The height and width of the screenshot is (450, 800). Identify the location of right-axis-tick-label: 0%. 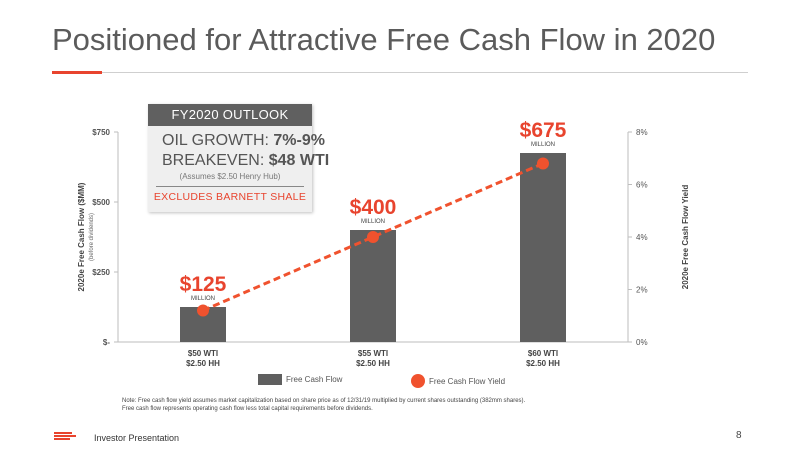
(642, 342).